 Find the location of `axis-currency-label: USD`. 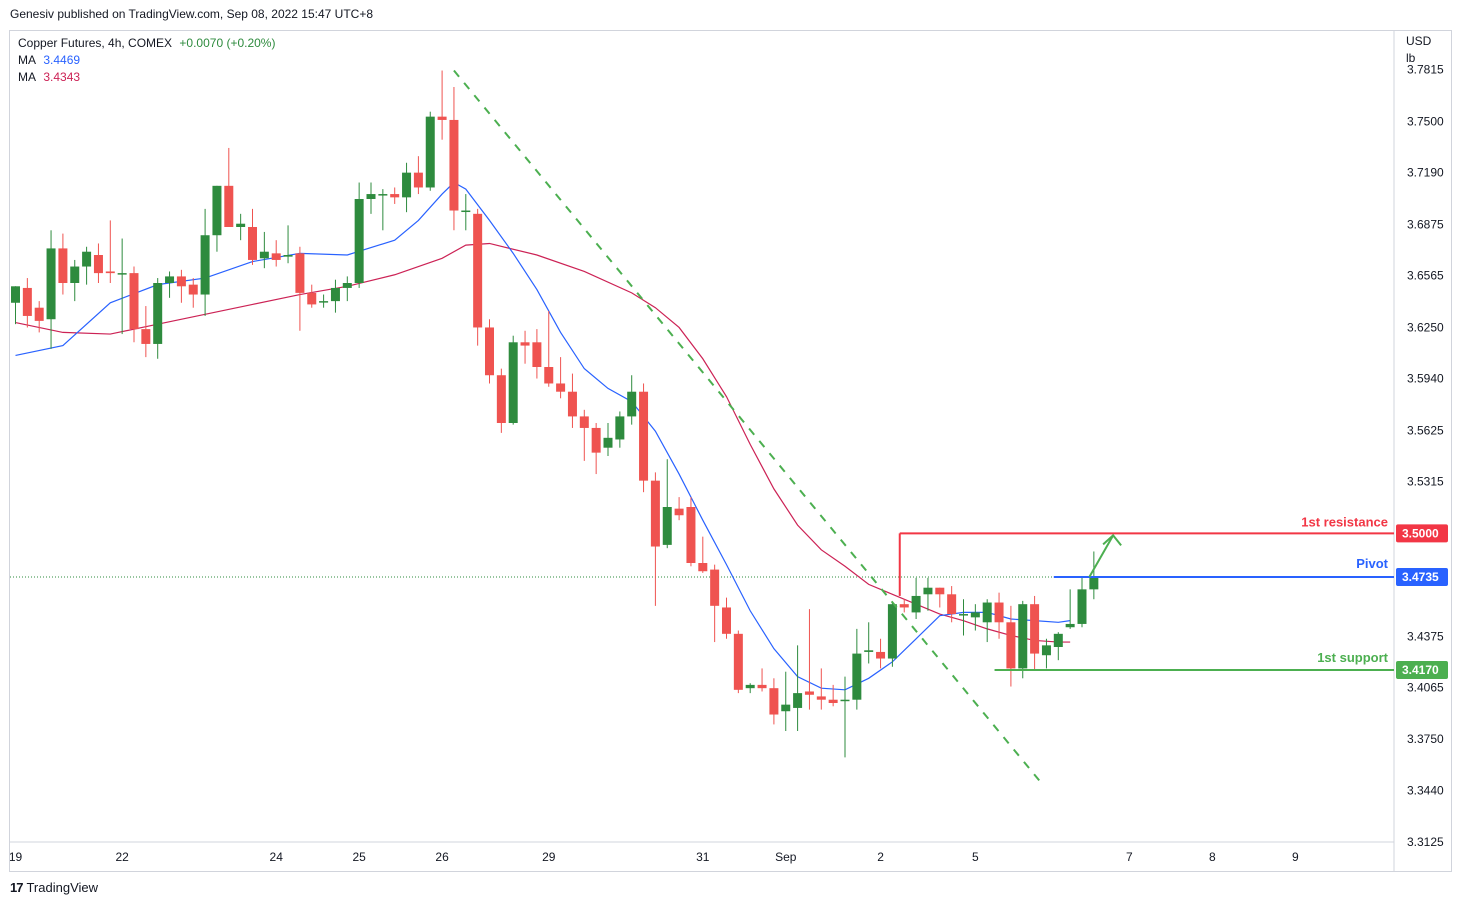

axis-currency-label: USD is located at coordinates (1419, 41).